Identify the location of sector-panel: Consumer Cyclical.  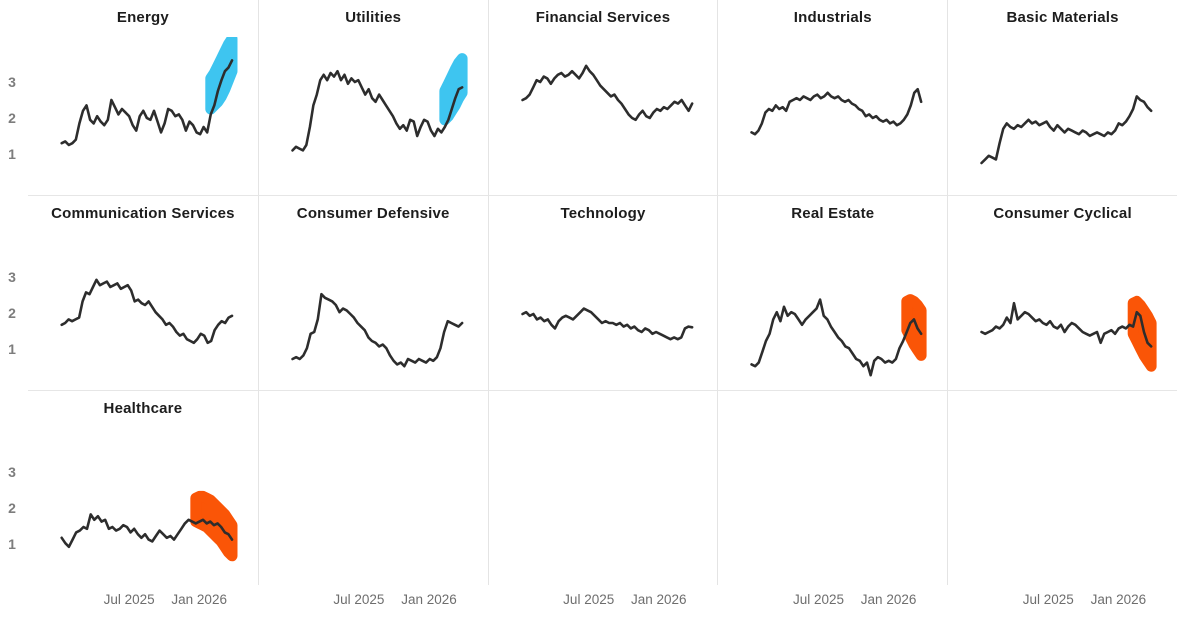
(1062, 292).